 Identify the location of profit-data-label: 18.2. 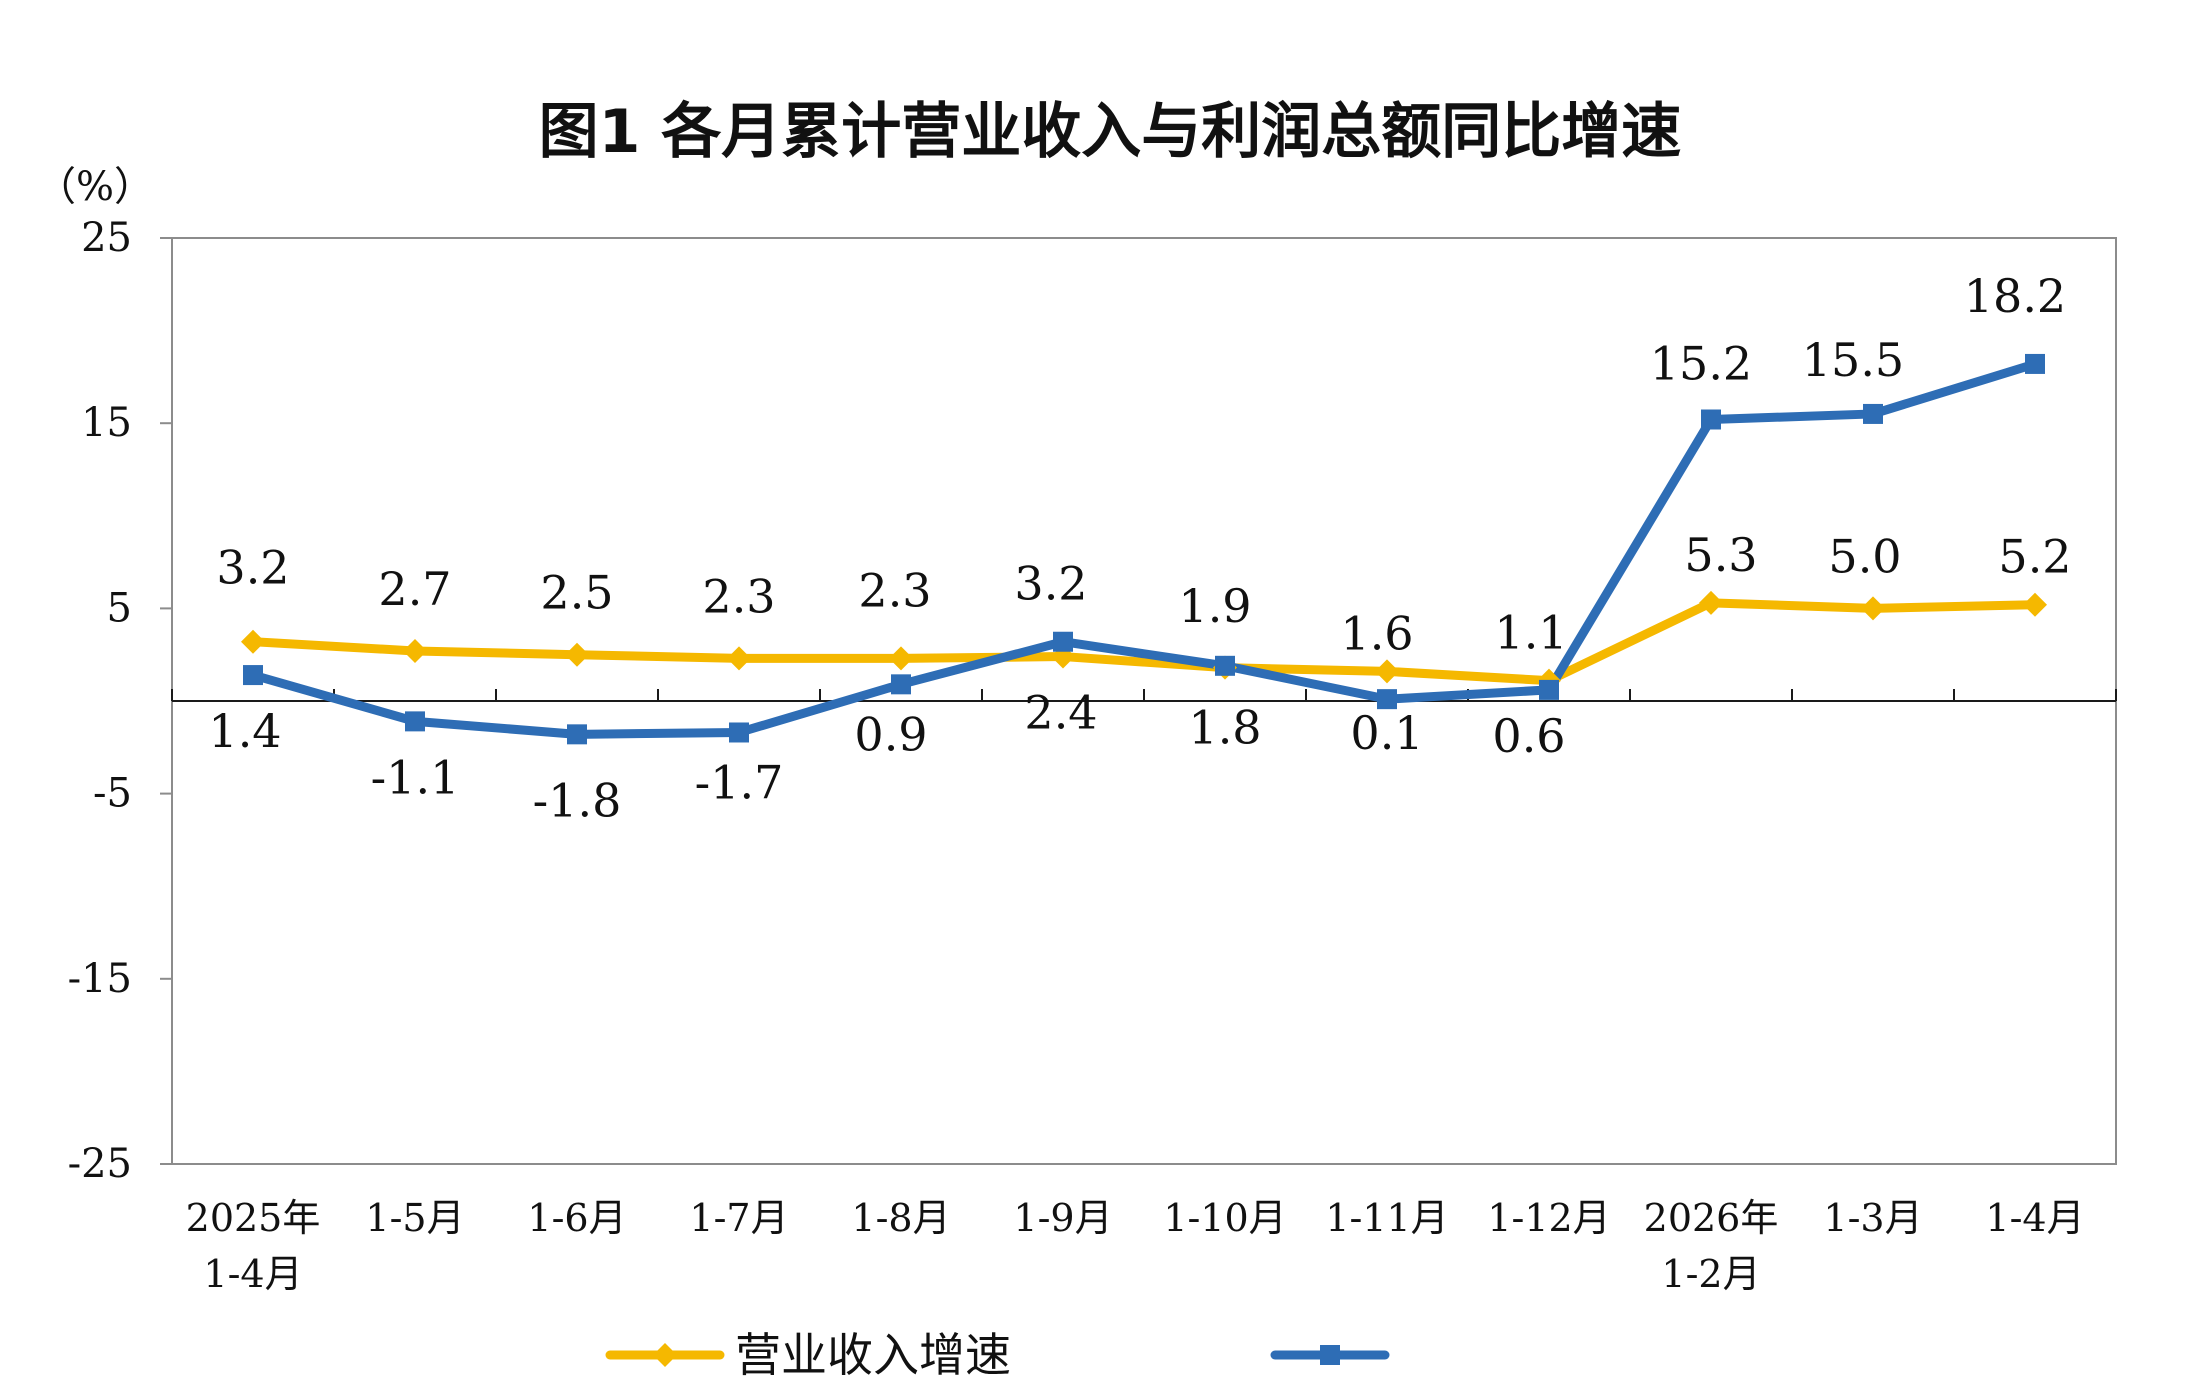
(2015, 296).